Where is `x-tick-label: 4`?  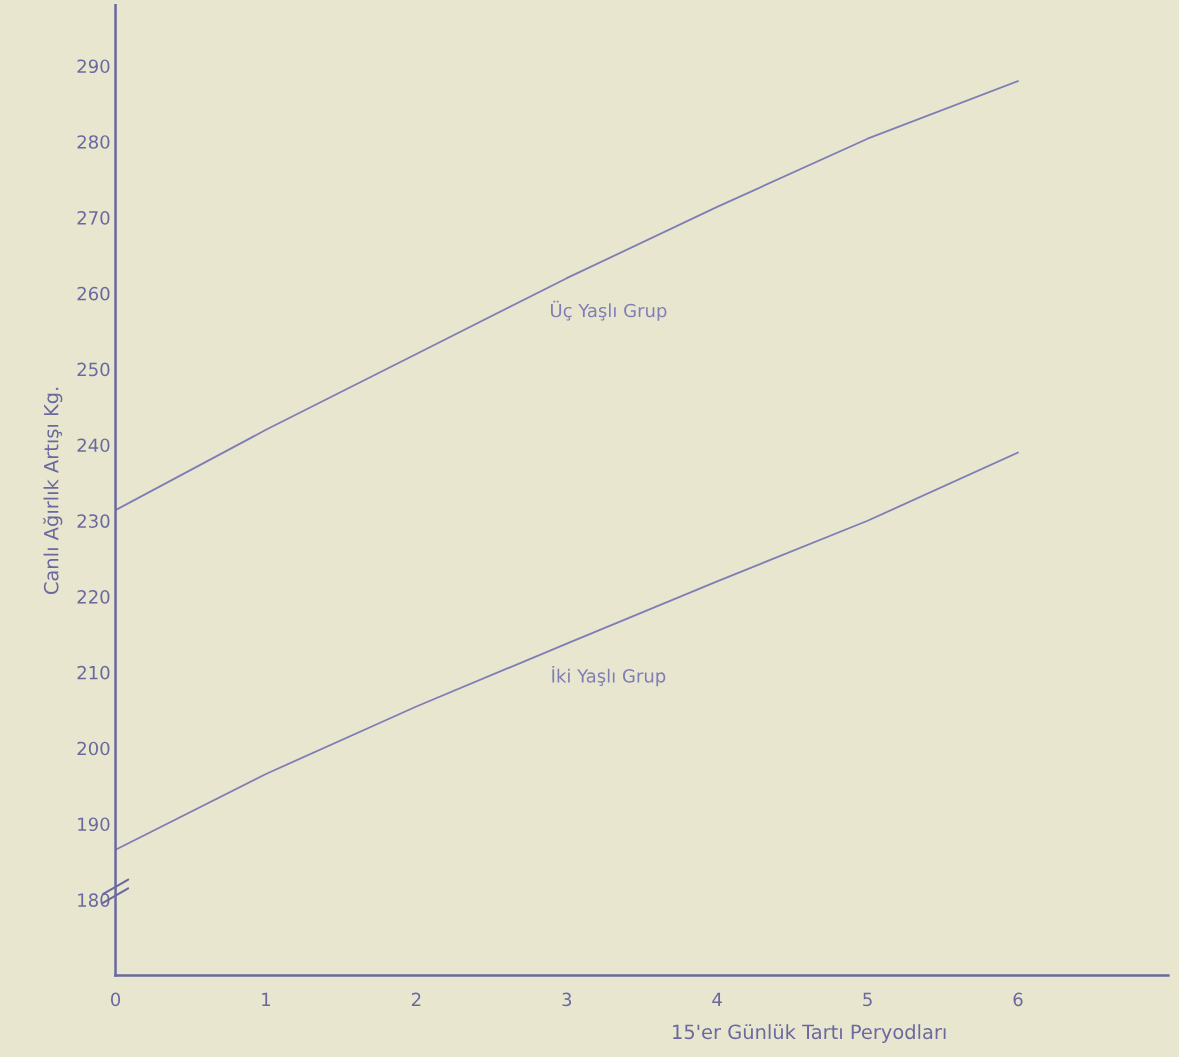 x-tick-label: 4 is located at coordinates (717, 999).